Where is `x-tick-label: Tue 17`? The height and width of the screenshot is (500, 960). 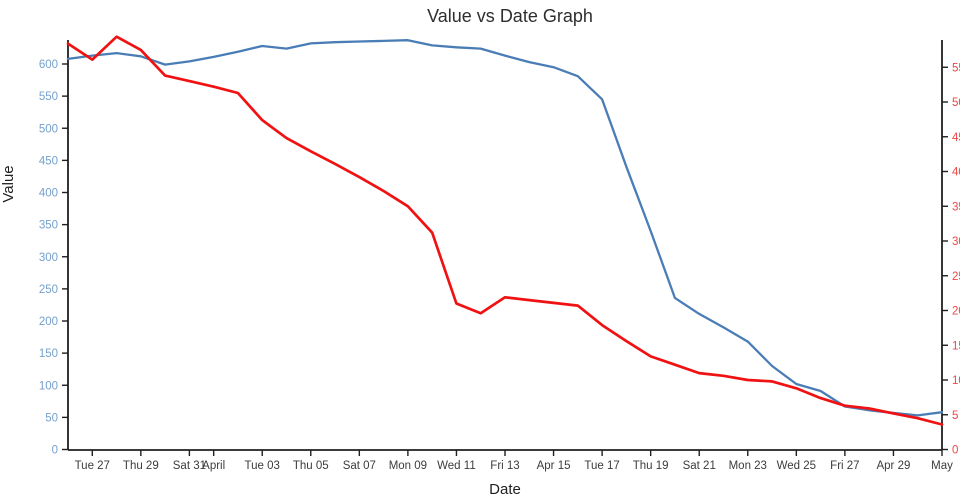 x-tick-label: Tue 17 is located at coordinates (601, 466).